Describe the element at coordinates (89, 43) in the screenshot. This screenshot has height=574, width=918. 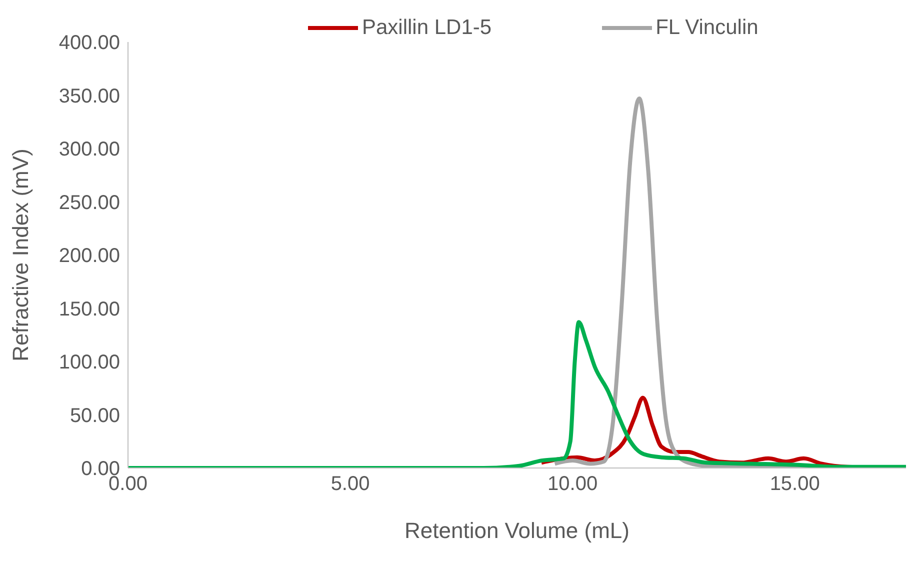
I see `y-tick-label: 400.00` at that location.